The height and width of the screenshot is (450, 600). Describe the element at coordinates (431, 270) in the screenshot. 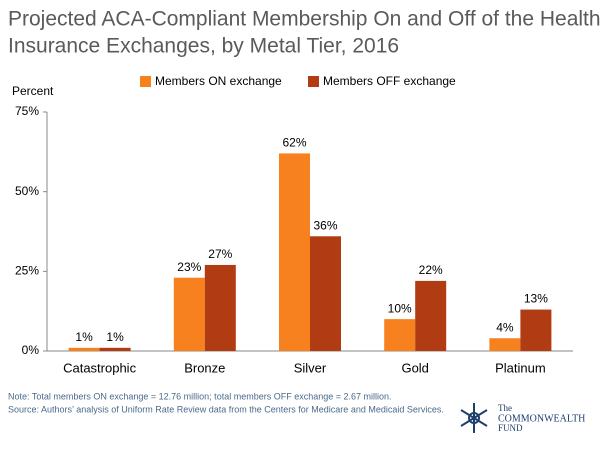

I see `value-label: 22%` at that location.